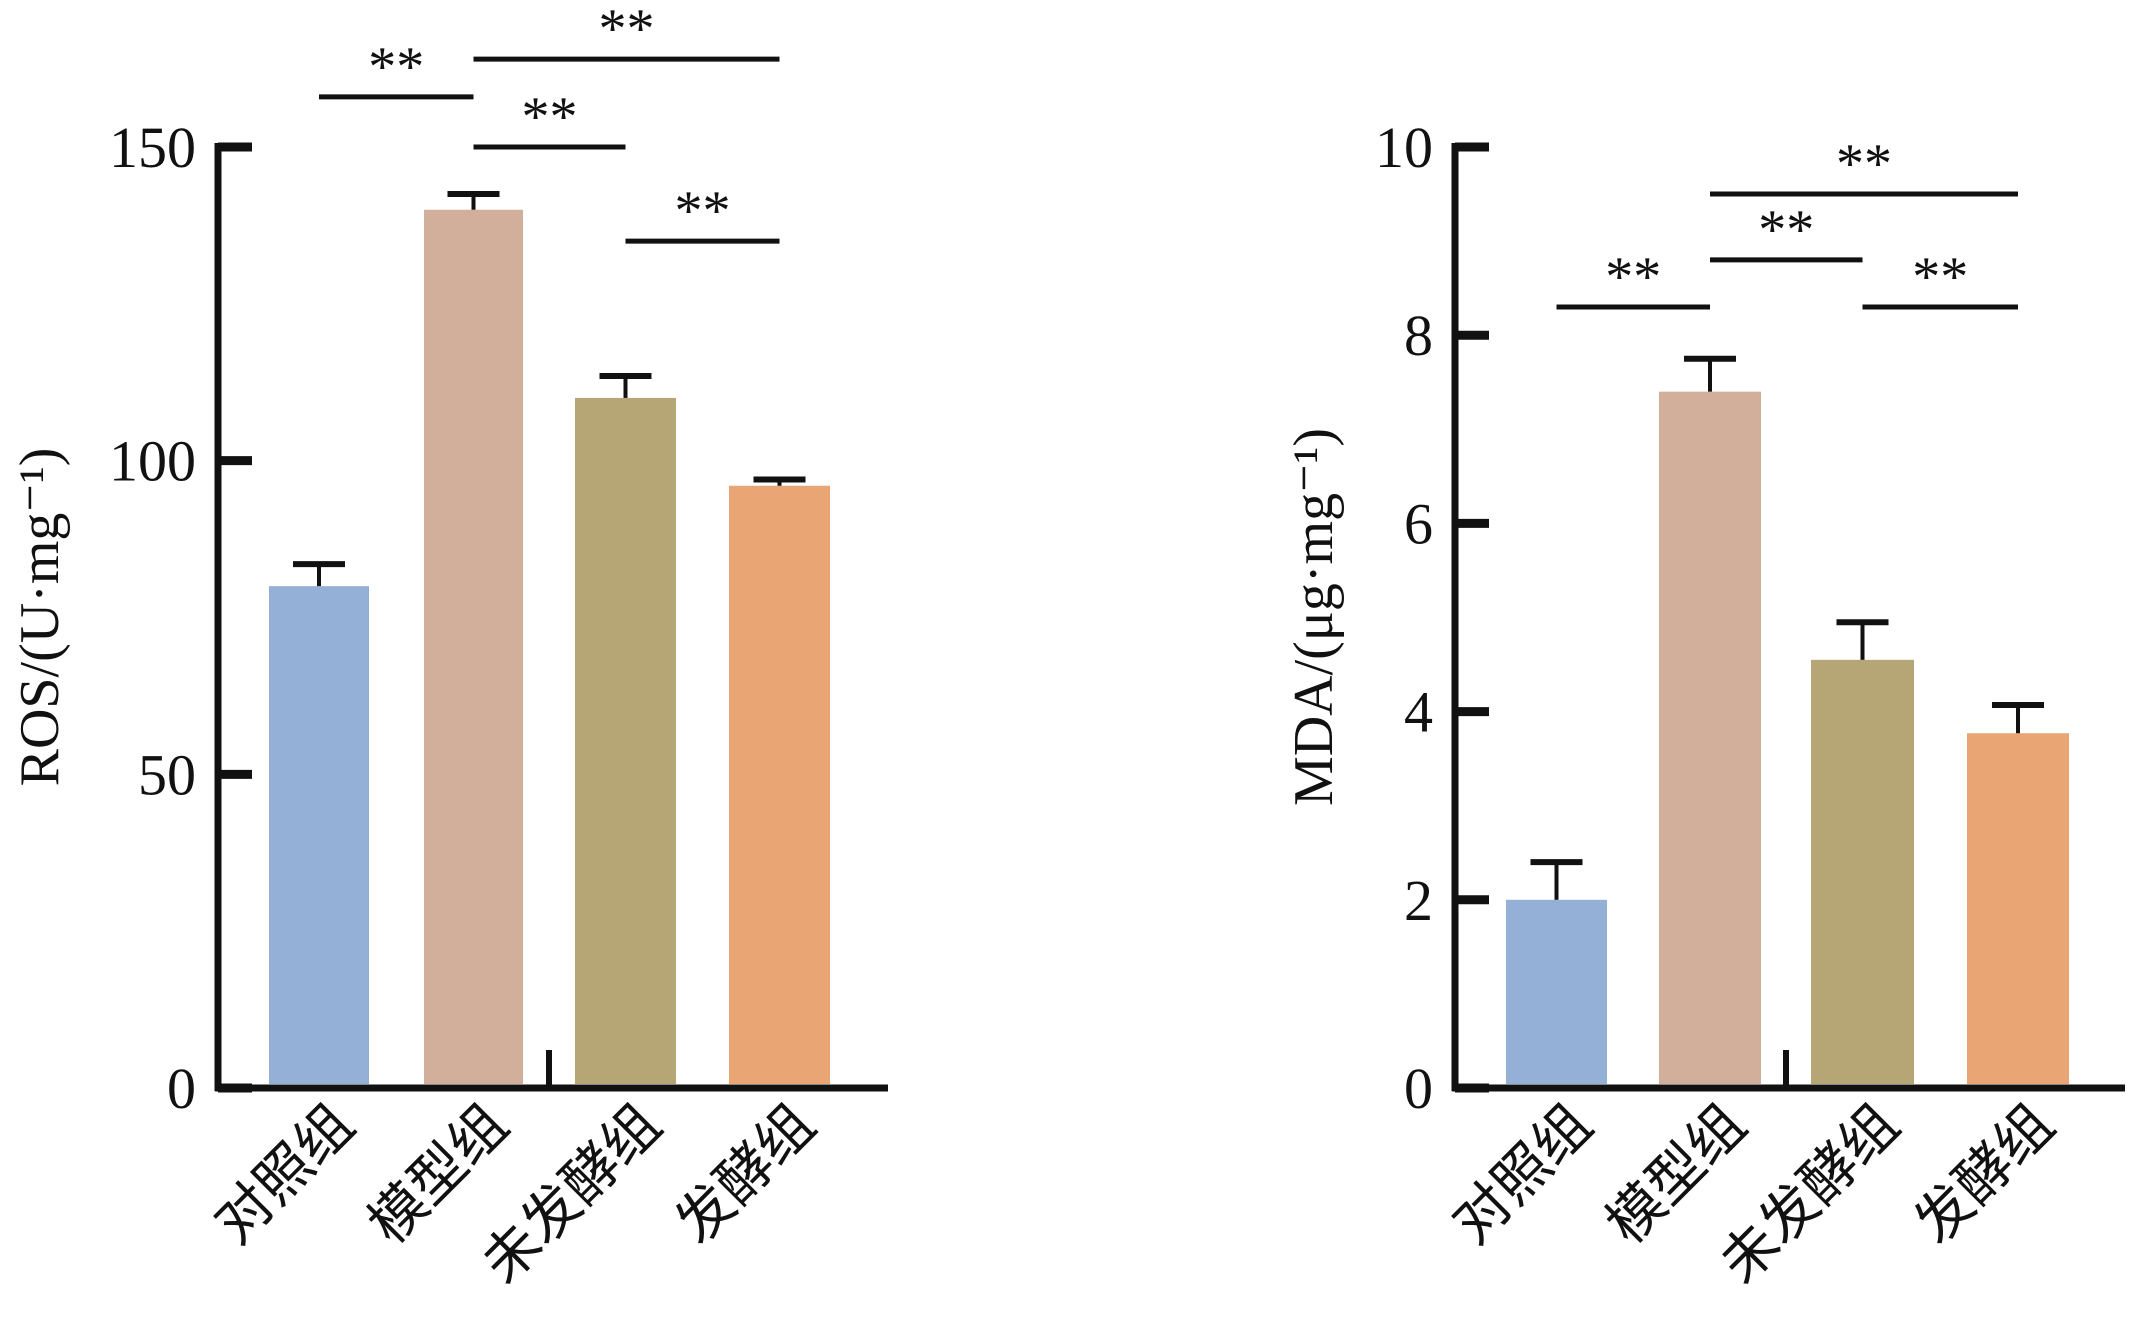 The height and width of the screenshot is (1317, 2131). Describe the element at coordinates (1418, 335) in the screenshot. I see `mda-y-tick-label: 8` at that location.